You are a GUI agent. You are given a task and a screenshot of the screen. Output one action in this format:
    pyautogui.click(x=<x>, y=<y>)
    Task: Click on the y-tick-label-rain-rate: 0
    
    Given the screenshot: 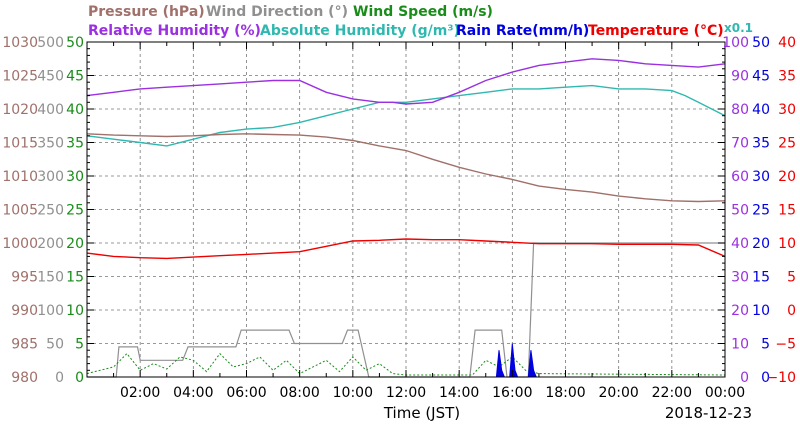 What is the action you would take?
    pyautogui.click(x=765, y=378)
    